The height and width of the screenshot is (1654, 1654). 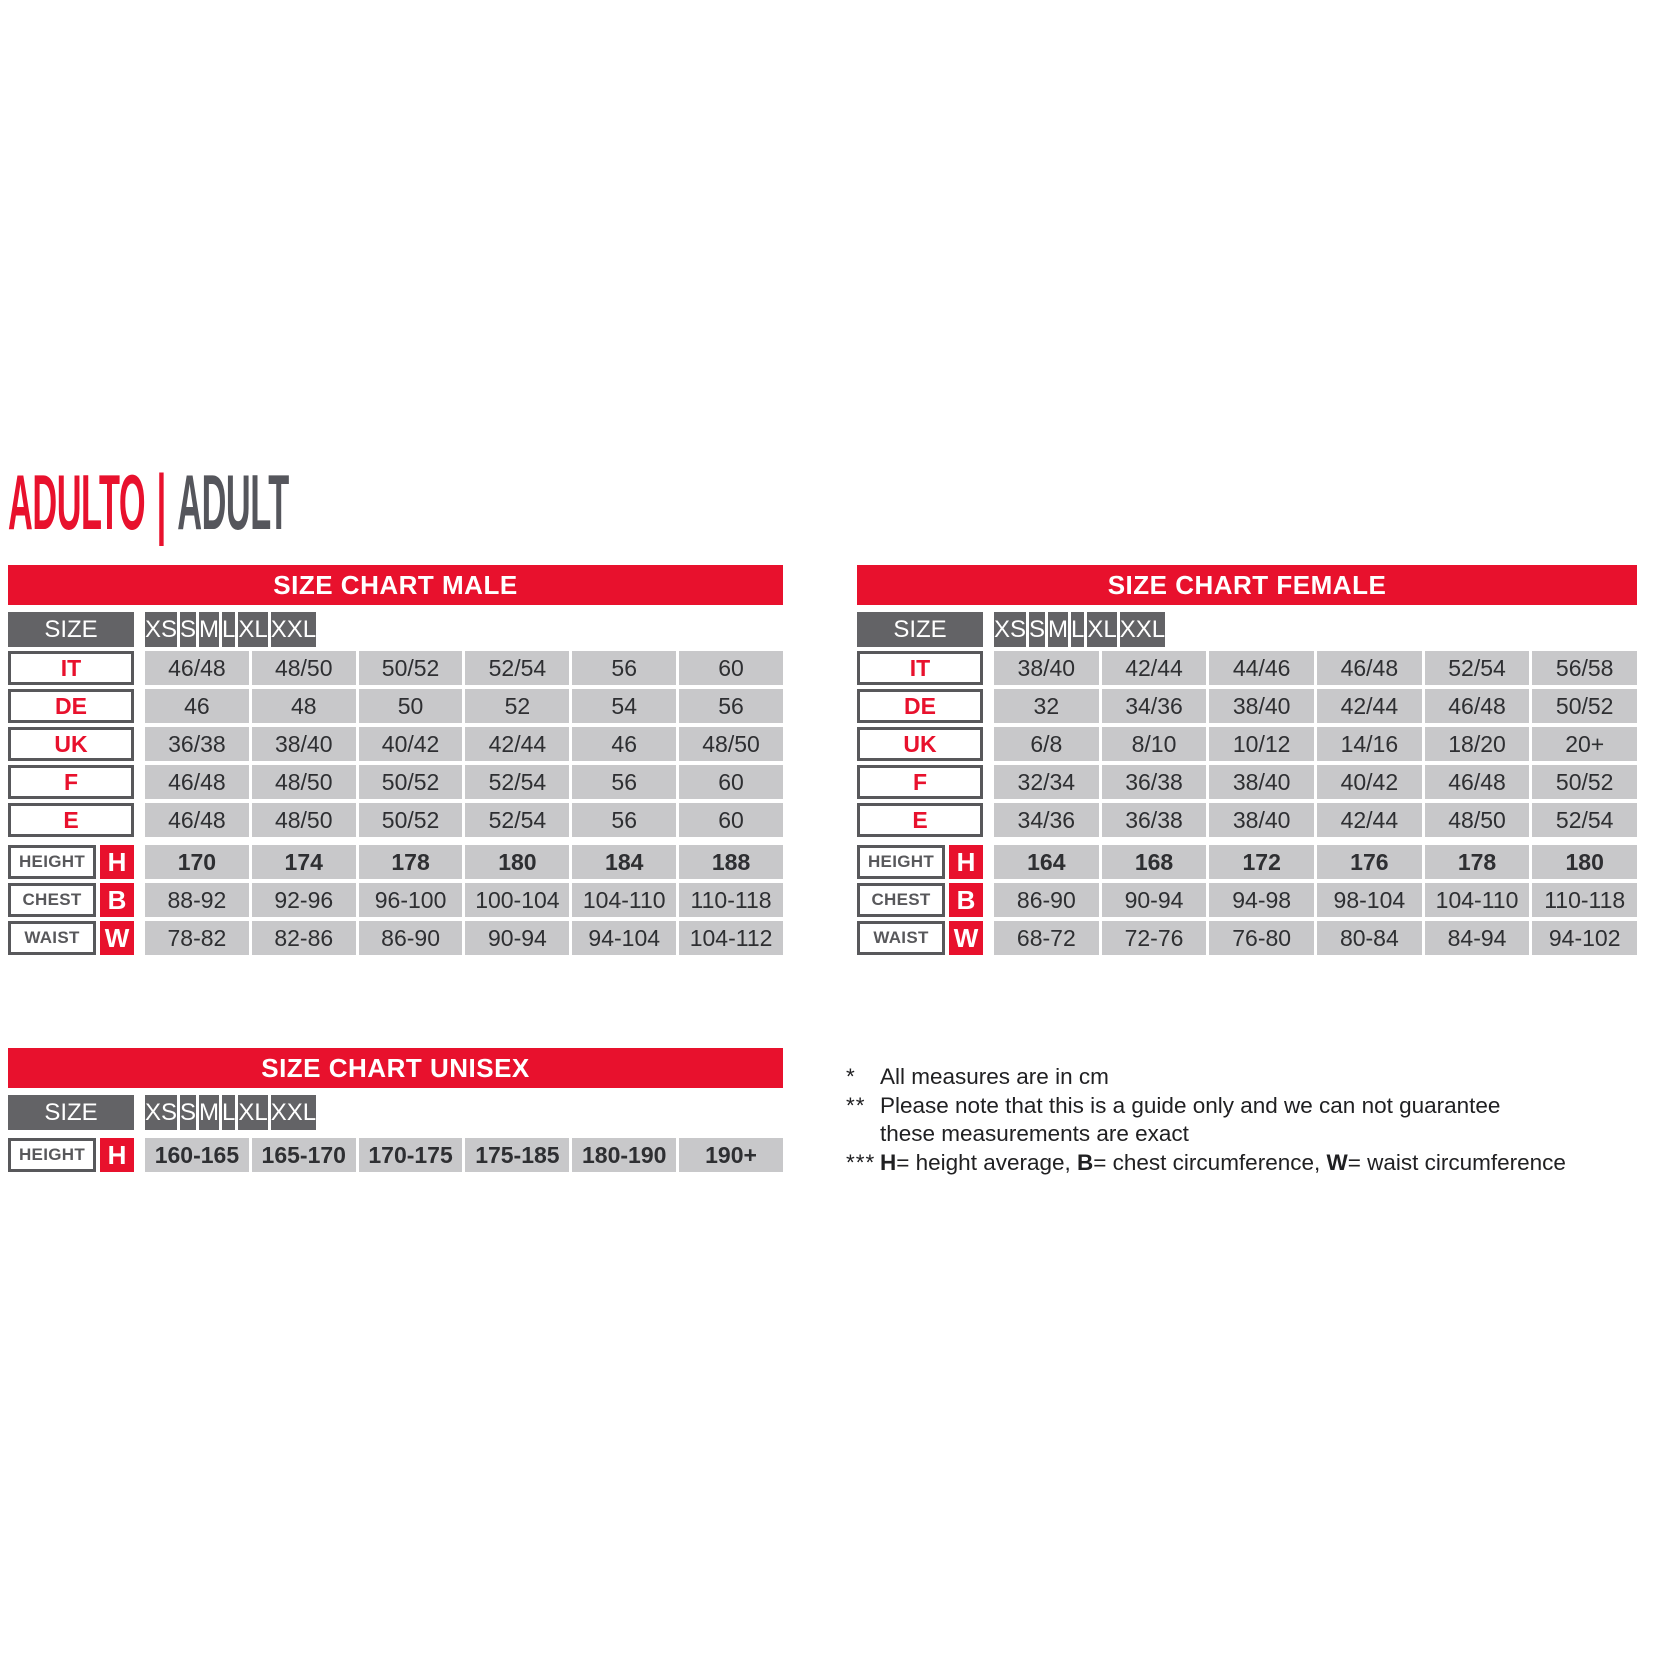 What do you see at coordinates (920, 900) in the screenshot?
I see `female-measure-label-chest: CHEST B` at bounding box center [920, 900].